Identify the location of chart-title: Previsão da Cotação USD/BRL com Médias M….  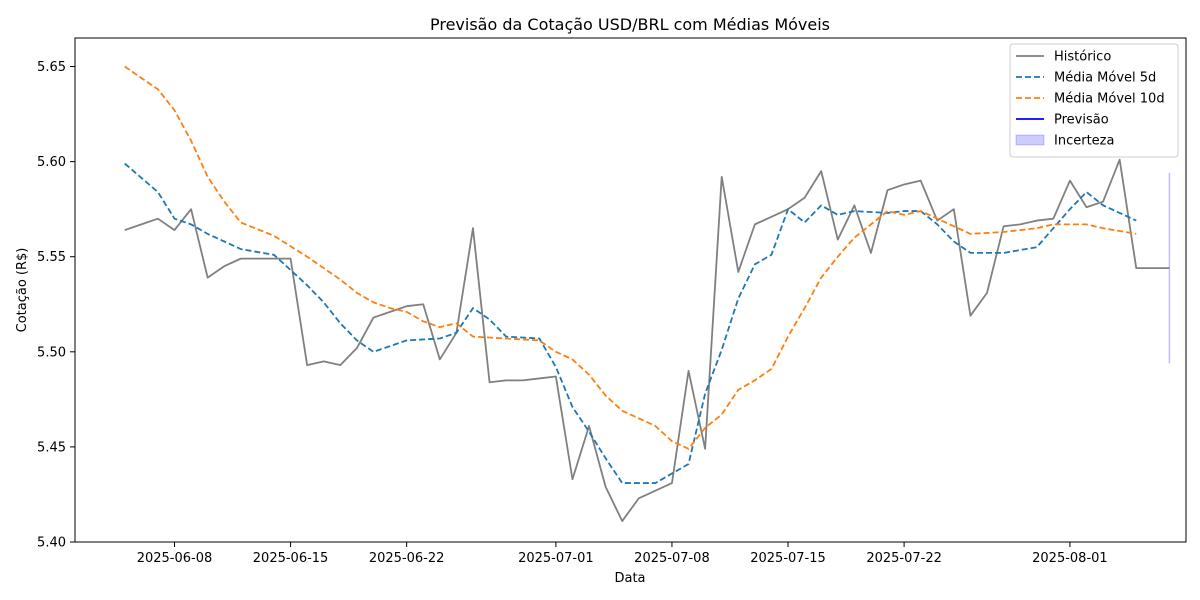
(630, 24).